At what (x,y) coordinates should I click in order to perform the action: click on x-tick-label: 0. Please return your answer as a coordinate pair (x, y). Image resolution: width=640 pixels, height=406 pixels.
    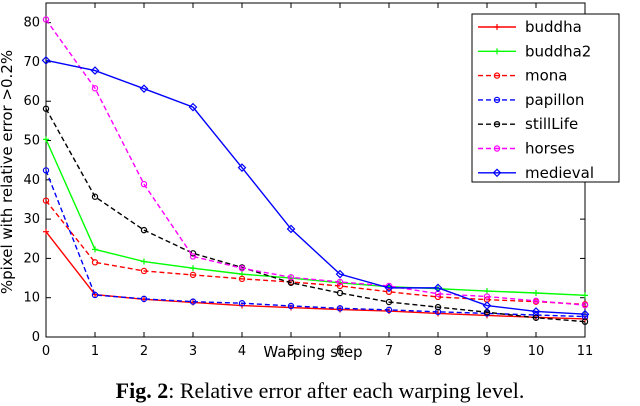
    Looking at the image, I should click on (46, 351).